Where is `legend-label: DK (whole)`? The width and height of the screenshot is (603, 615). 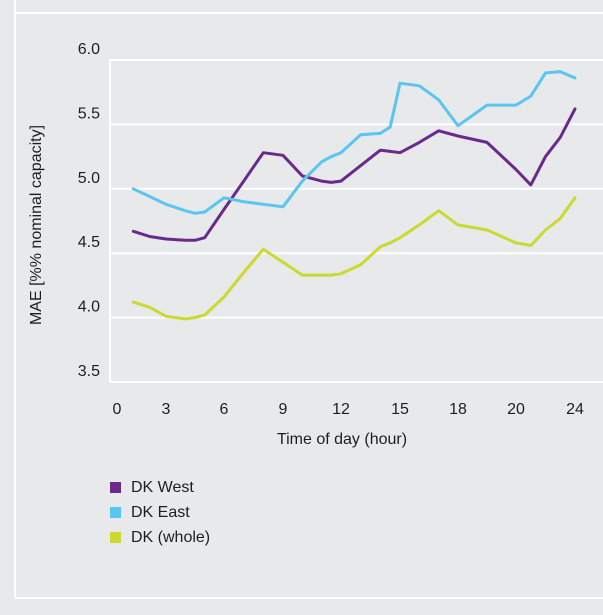
legend-label: DK (whole) is located at coordinates (170, 537).